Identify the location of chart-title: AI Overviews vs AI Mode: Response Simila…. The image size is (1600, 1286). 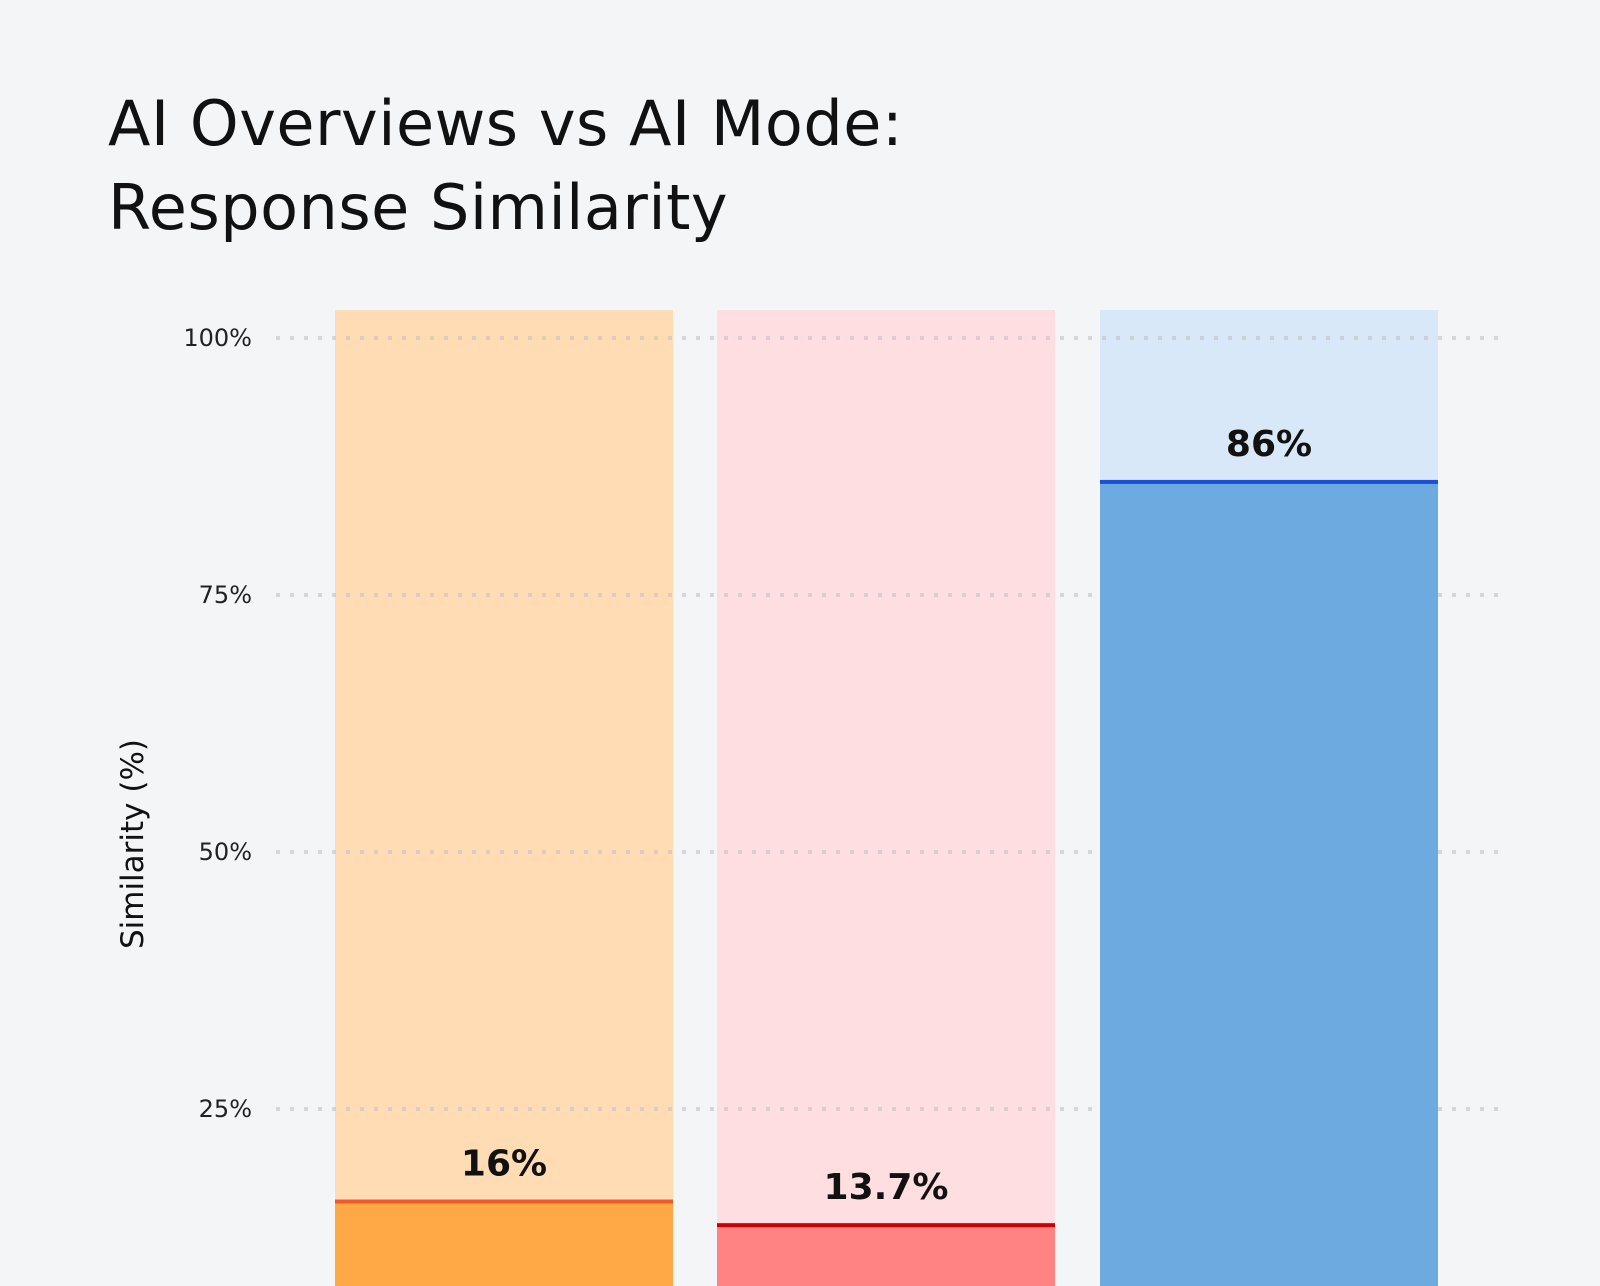
(505, 166).